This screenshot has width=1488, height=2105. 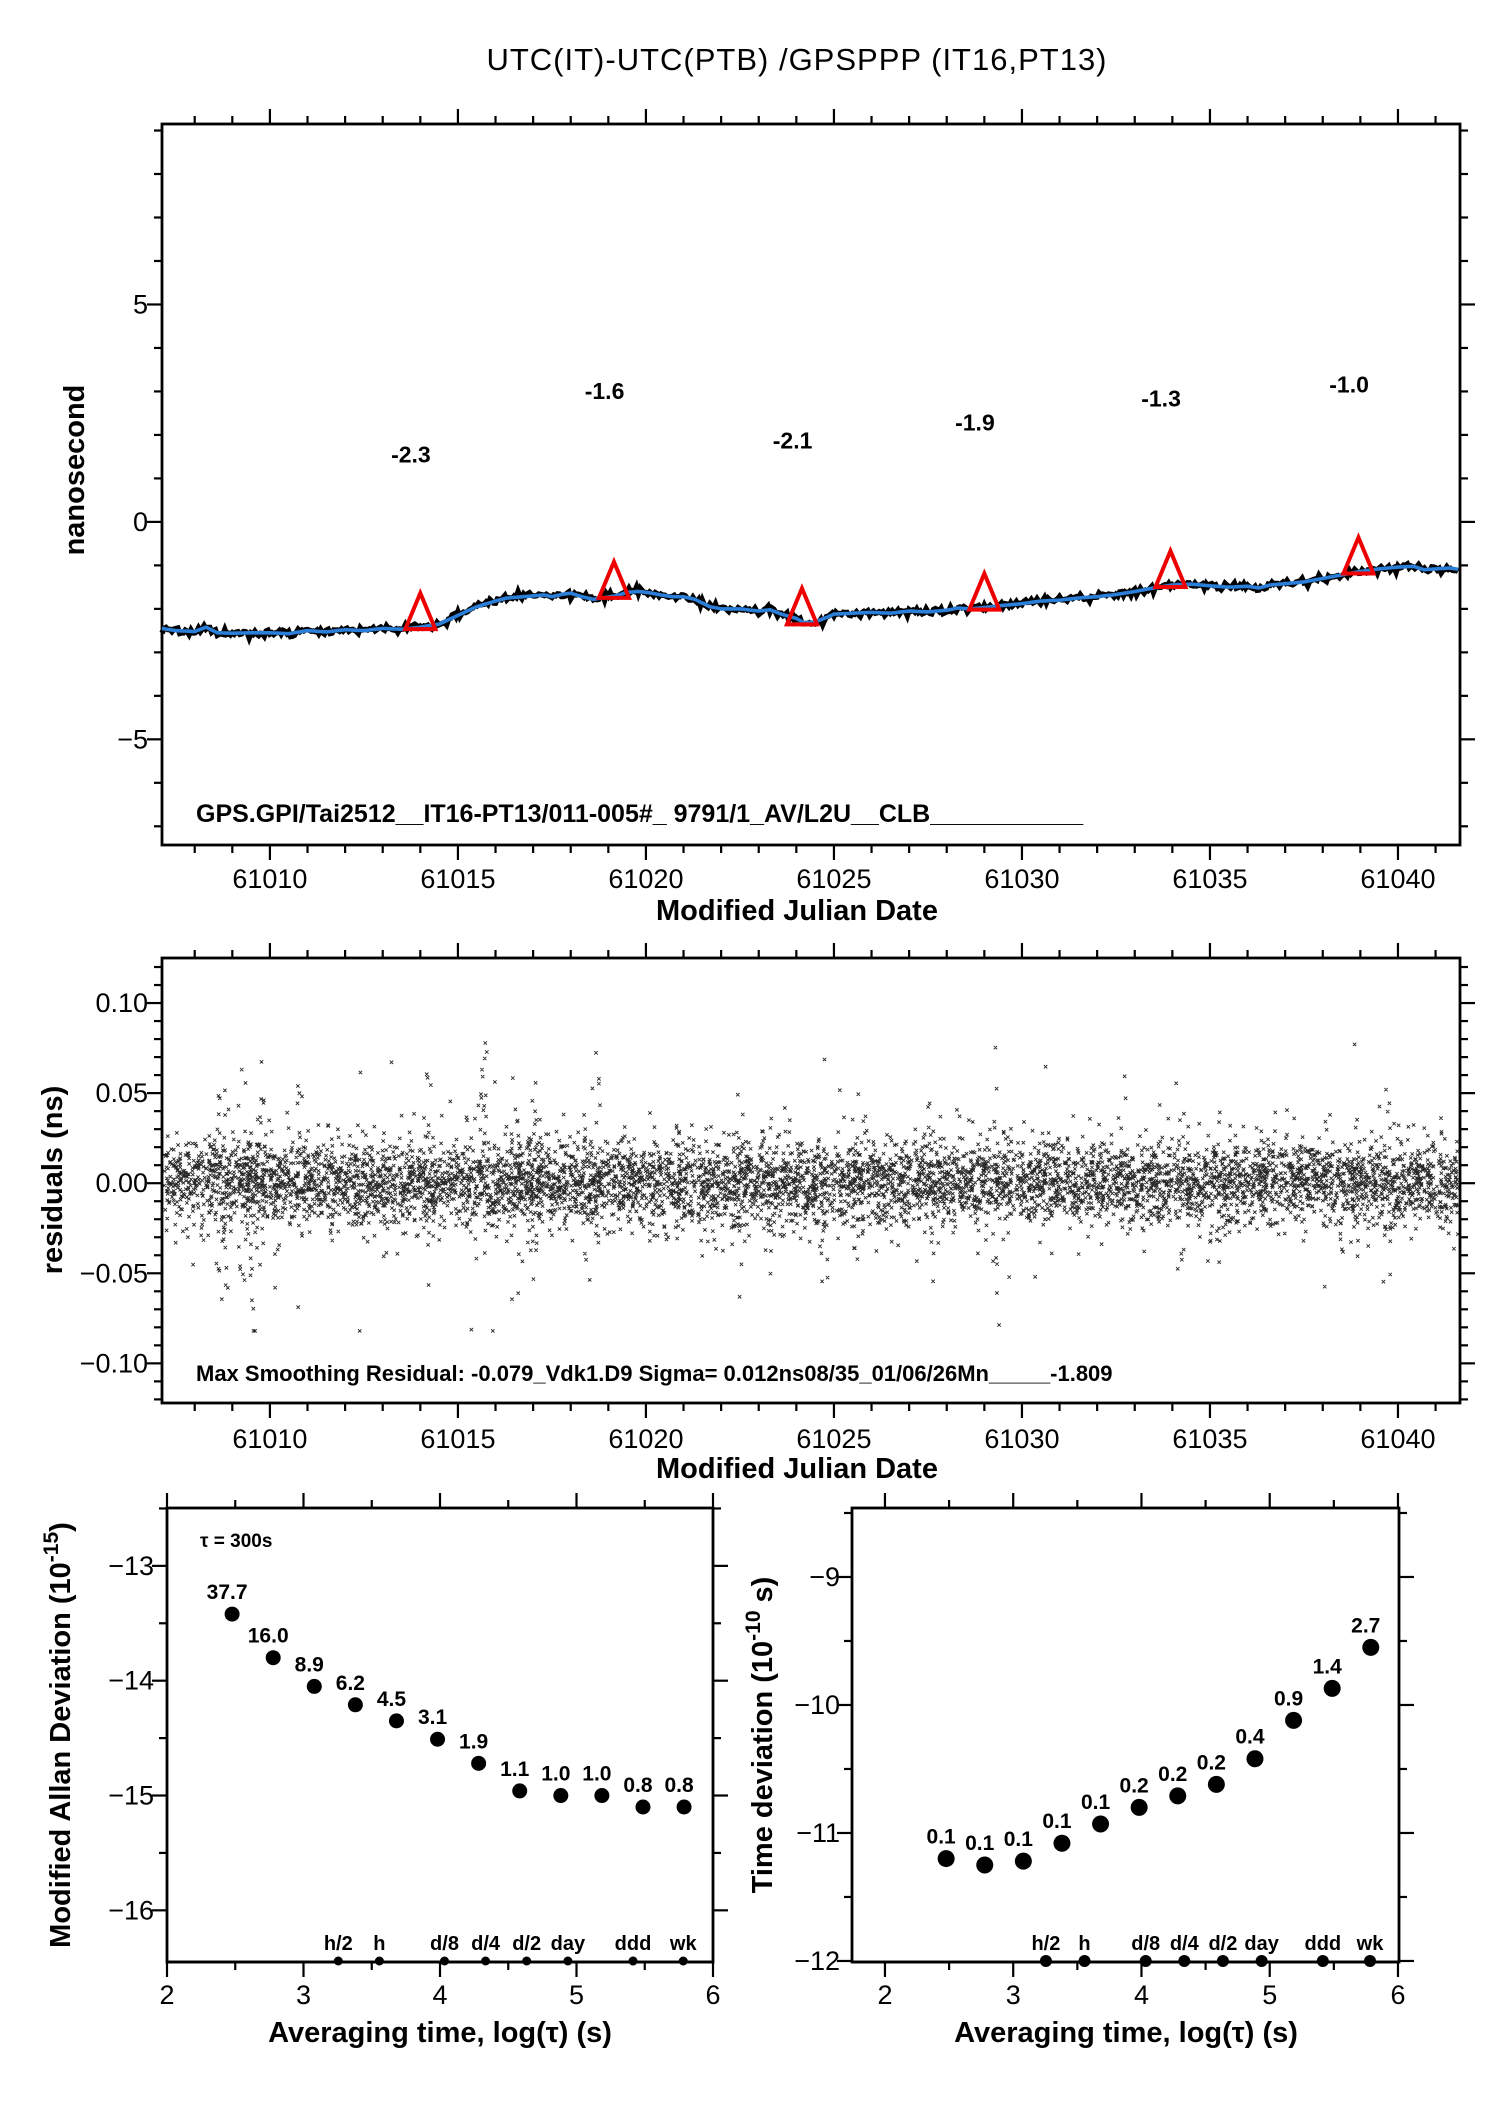 I want to click on x-tick-label: 61015, so click(x=457, y=879).